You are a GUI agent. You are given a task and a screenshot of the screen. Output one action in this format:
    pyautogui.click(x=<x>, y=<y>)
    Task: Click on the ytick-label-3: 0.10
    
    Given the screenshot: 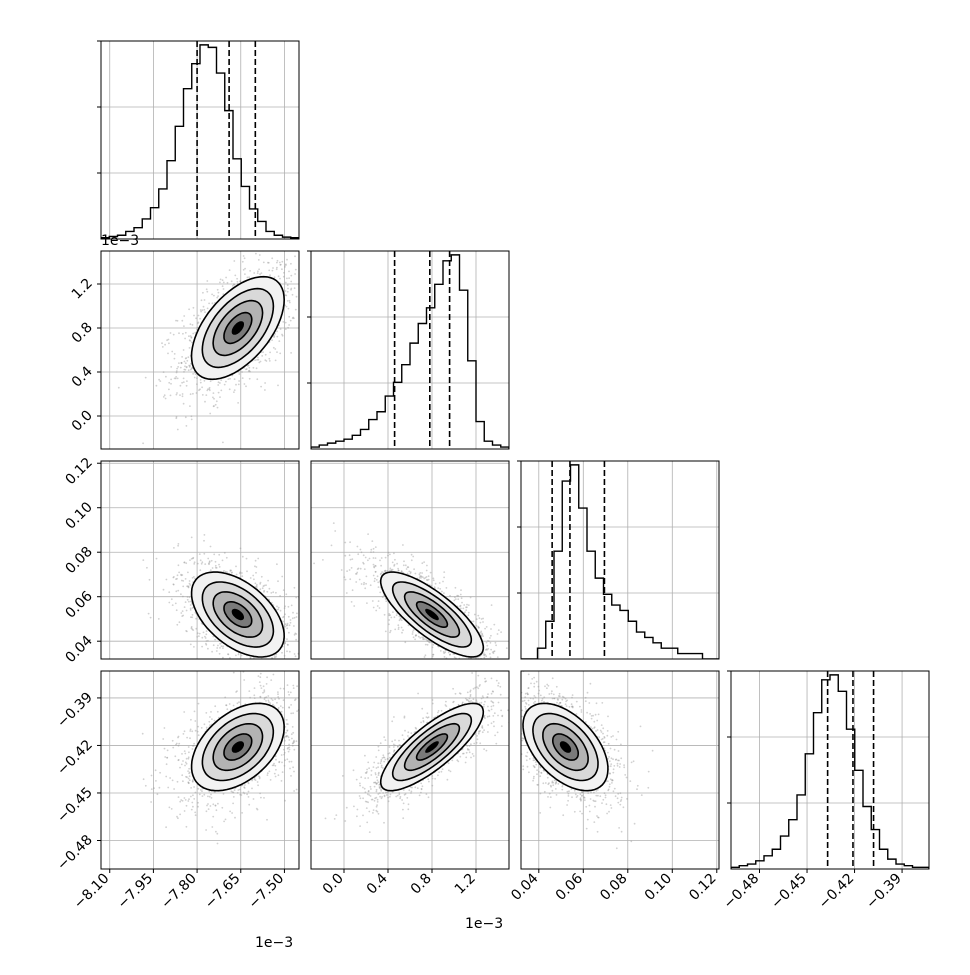 What is the action you would take?
    pyautogui.click(x=78, y=515)
    